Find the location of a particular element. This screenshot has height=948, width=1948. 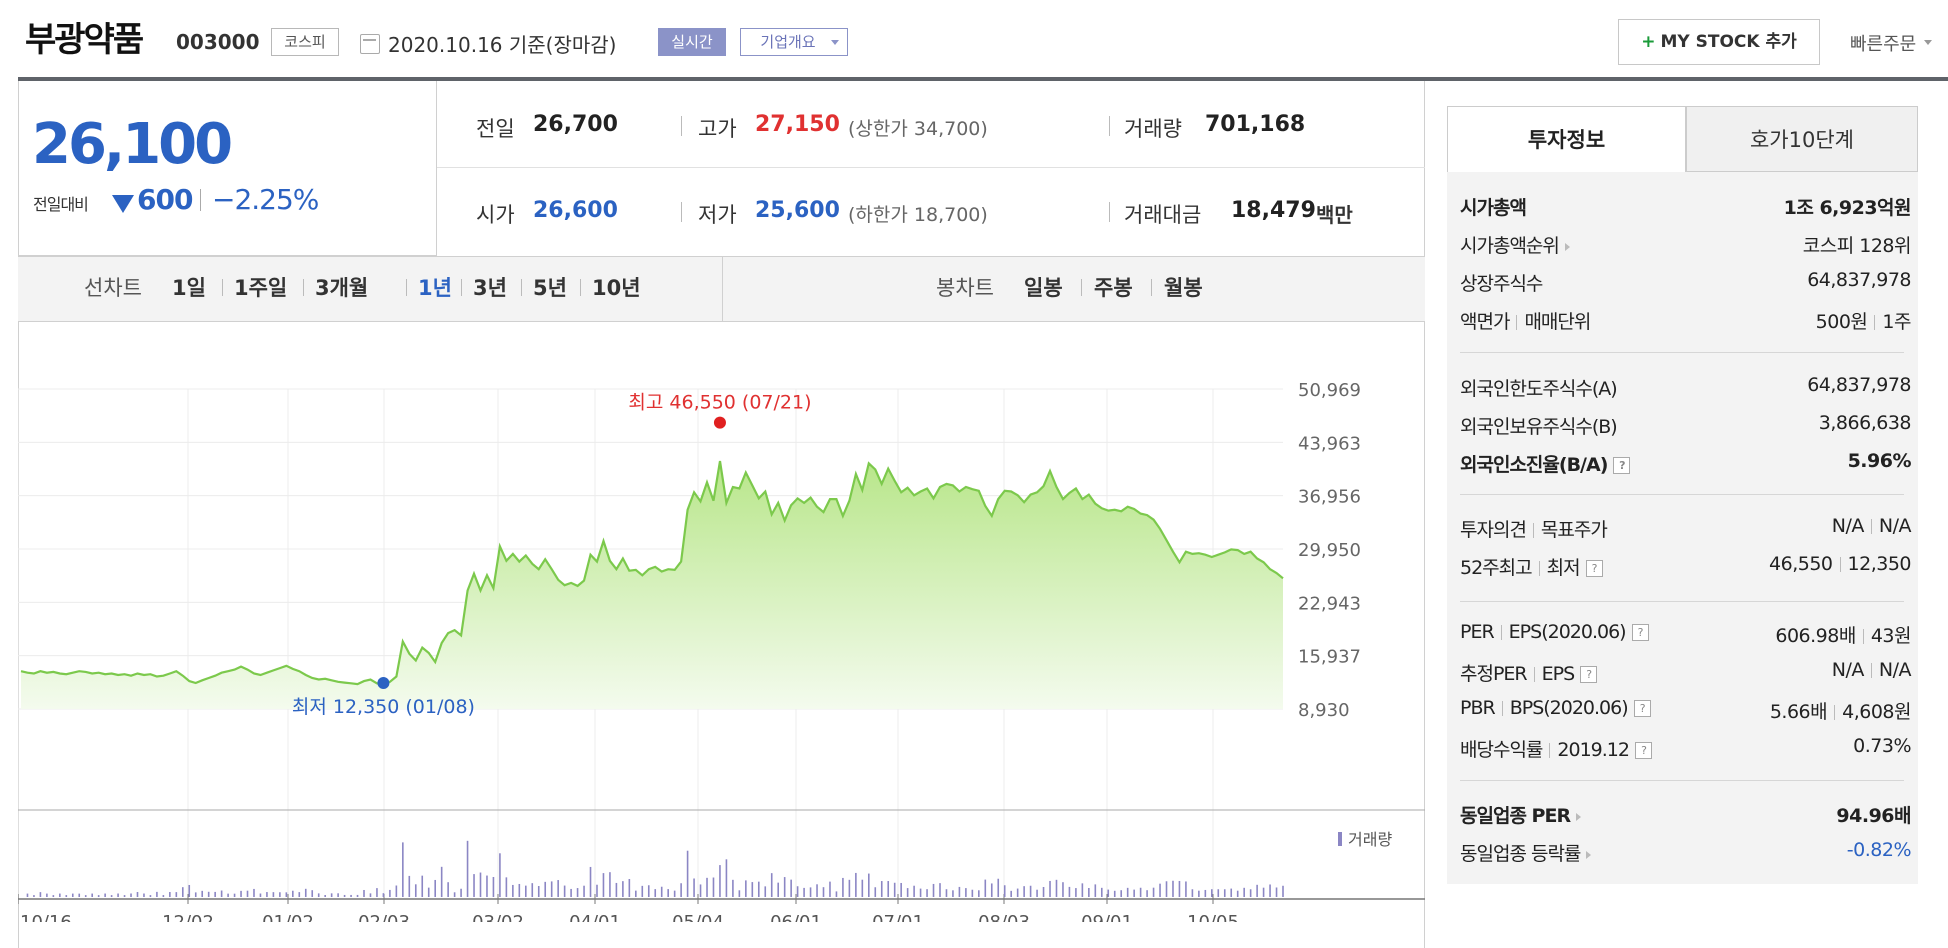

tab-candle-2: 월봉 is located at coordinates (1183, 288).